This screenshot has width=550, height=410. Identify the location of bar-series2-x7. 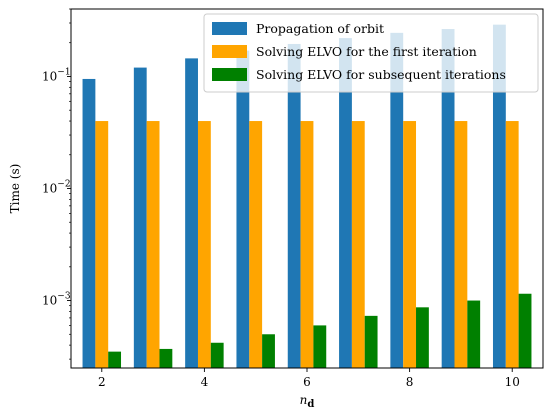
(358, 244).